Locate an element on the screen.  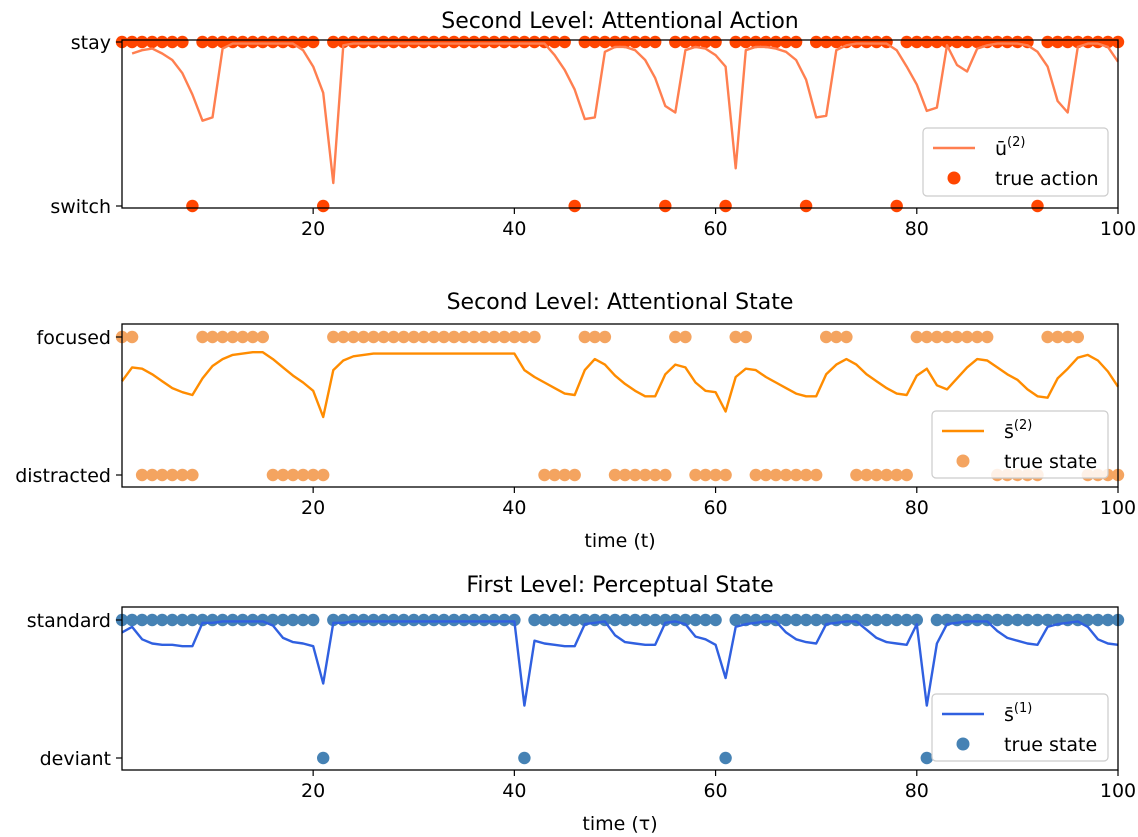
x-tick-label: 40 is located at coordinates (514, 508).